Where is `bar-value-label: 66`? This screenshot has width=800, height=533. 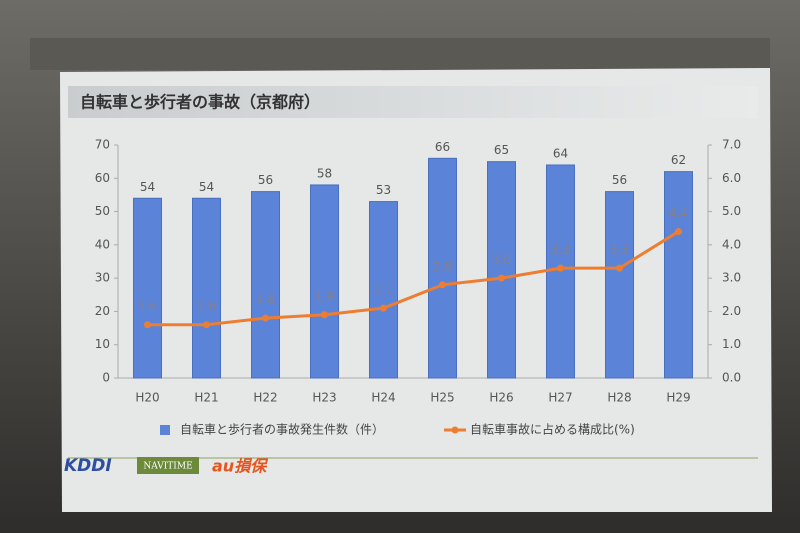 bar-value-label: 66 is located at coordinates (442, 147).